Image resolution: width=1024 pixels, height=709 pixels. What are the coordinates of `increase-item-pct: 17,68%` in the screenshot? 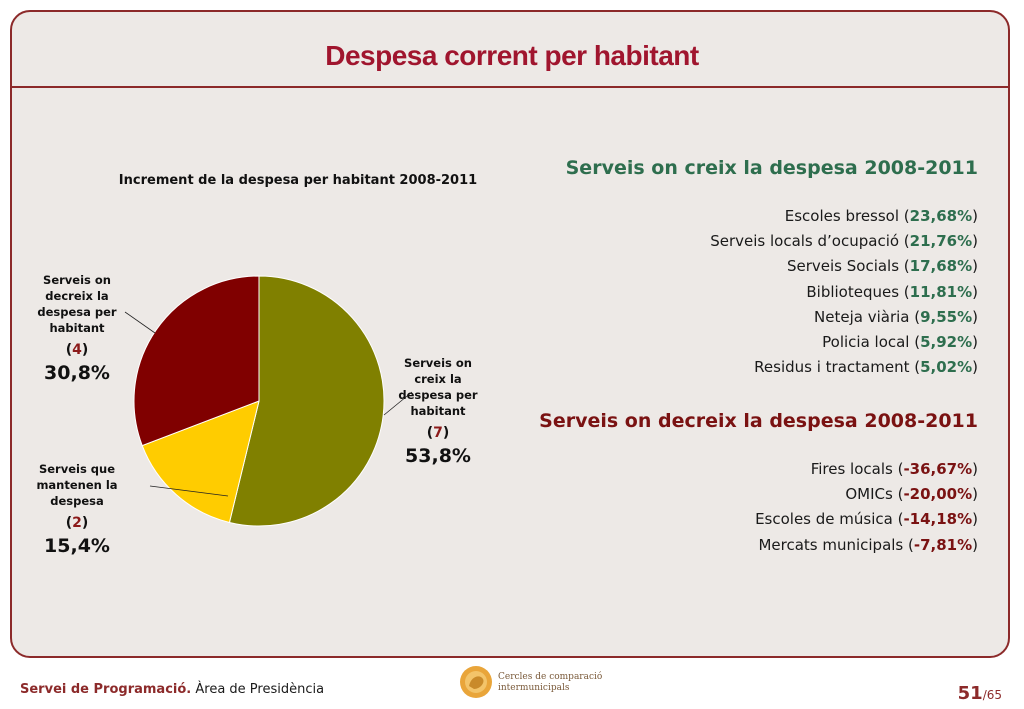 It's located at (941, 266).